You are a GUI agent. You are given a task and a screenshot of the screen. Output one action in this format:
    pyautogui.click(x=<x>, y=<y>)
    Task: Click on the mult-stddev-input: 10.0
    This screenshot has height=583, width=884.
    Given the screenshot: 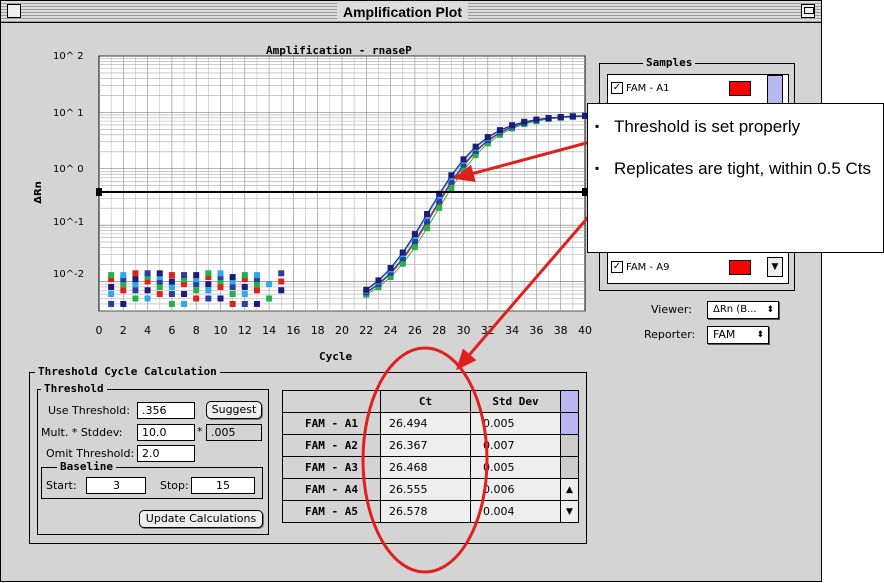 What is the action you would take?
    pyautogui.click(x=166, y=432)
    